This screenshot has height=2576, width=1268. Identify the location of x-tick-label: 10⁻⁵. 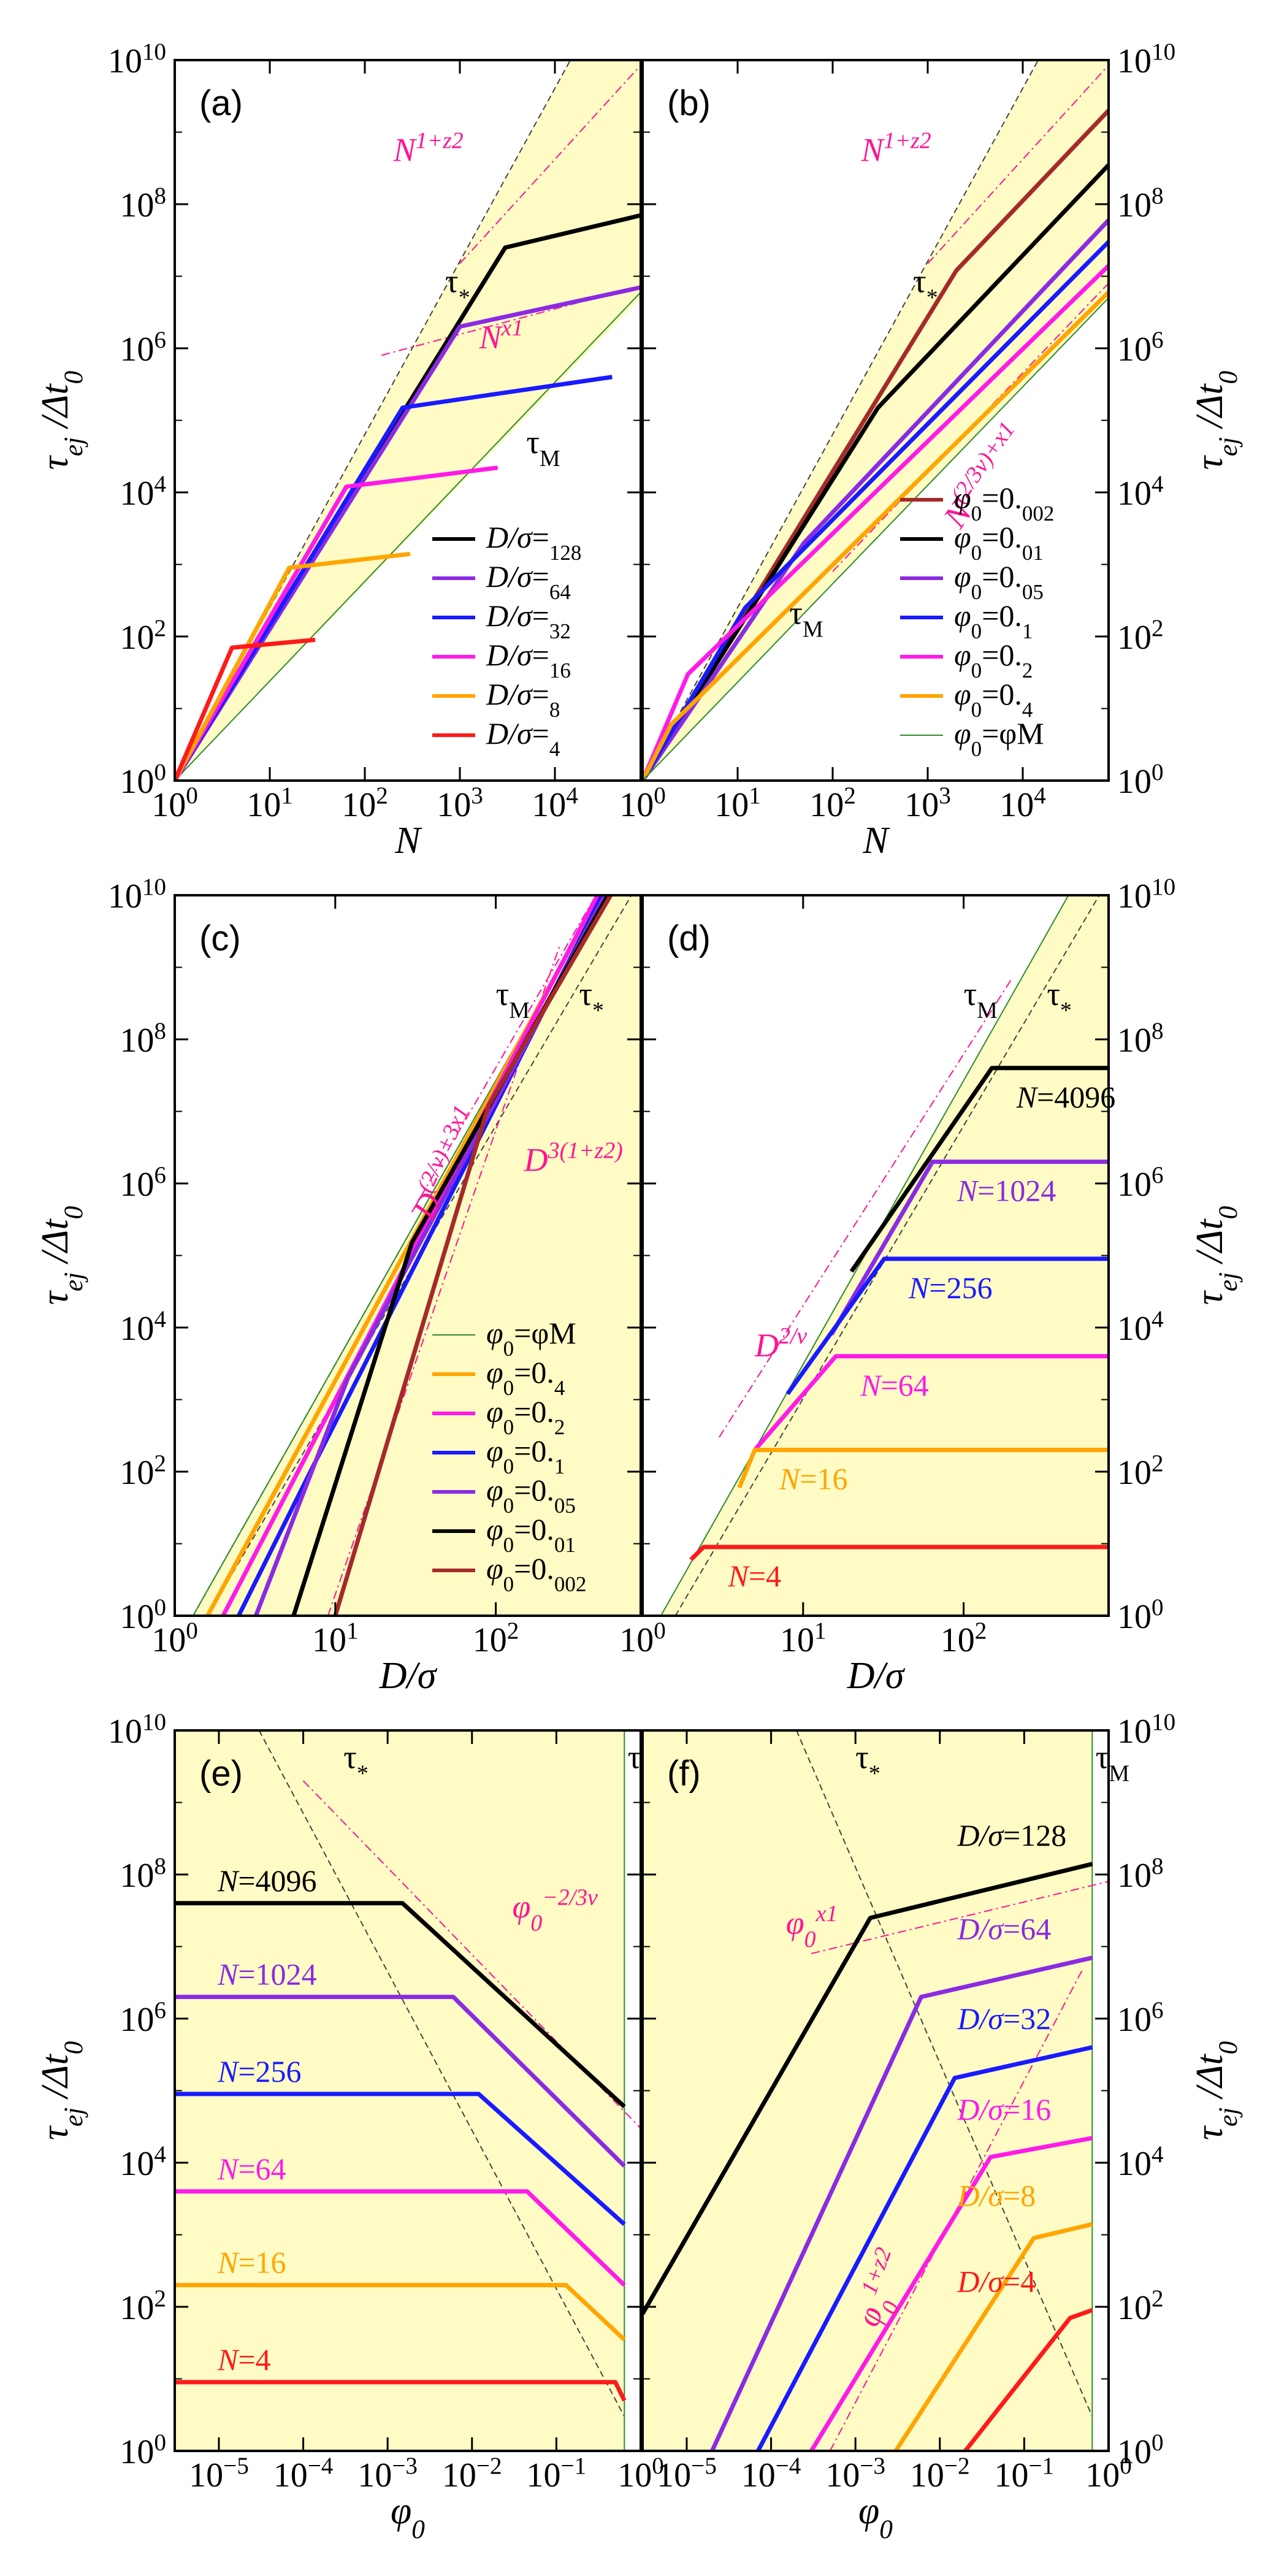
(687, 2474).